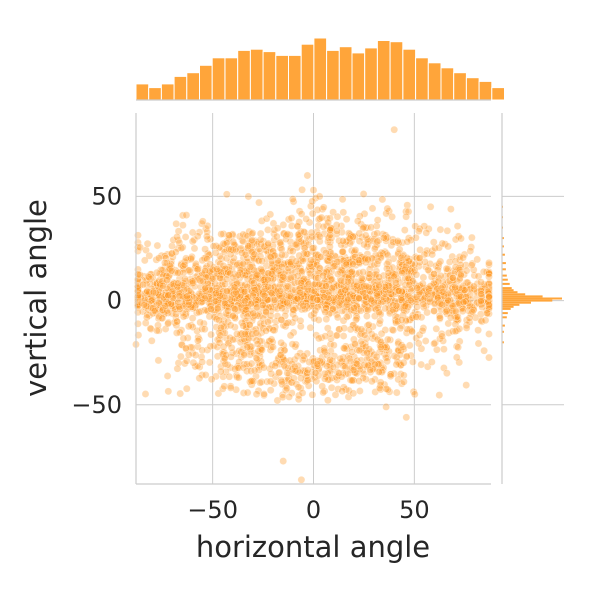 Image resolution: width=600 pixels, height=600 pixels. Describe the element at coordinates (106, 196) in the screenshot. I see `y-tick-label: 50` at that location.